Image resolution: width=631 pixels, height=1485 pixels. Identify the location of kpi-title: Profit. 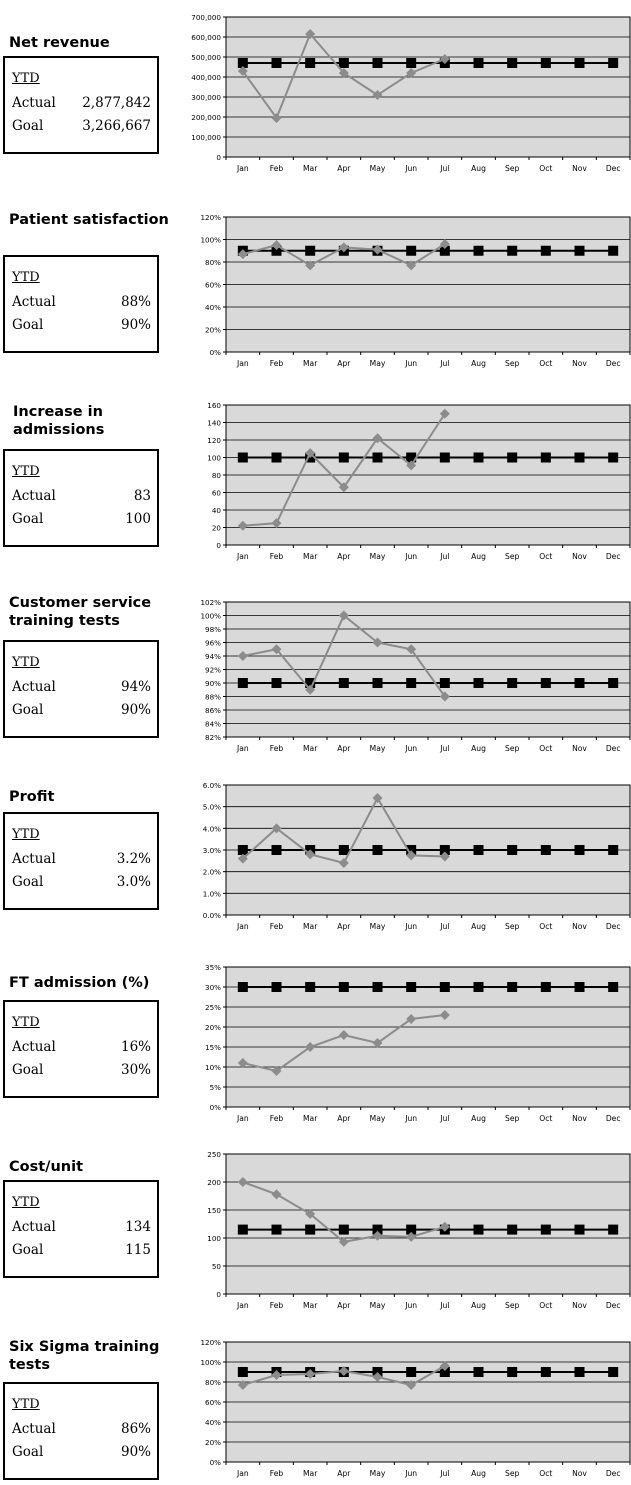
(32, 797).